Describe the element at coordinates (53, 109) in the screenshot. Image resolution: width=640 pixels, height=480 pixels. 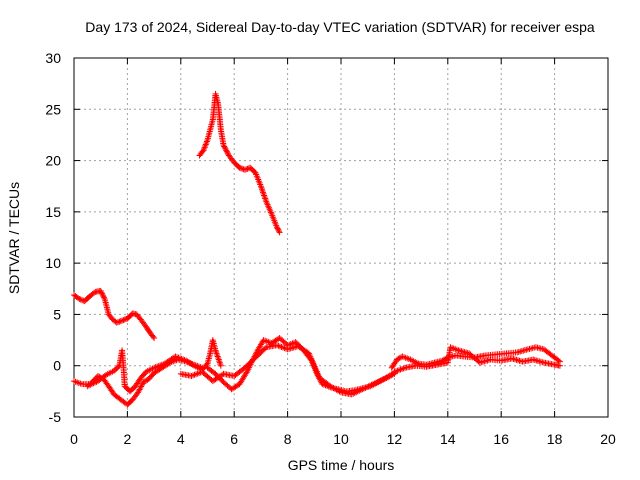
I see `y-tick-label: 25` at that location.